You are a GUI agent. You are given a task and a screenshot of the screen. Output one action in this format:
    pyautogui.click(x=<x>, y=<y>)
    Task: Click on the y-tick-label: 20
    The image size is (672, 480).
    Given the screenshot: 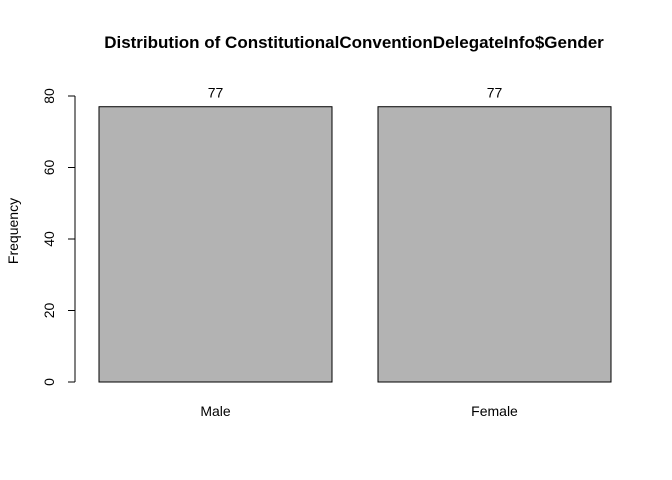 What is the action you would take?
    pyautogui.click(x=49, y=311)
    